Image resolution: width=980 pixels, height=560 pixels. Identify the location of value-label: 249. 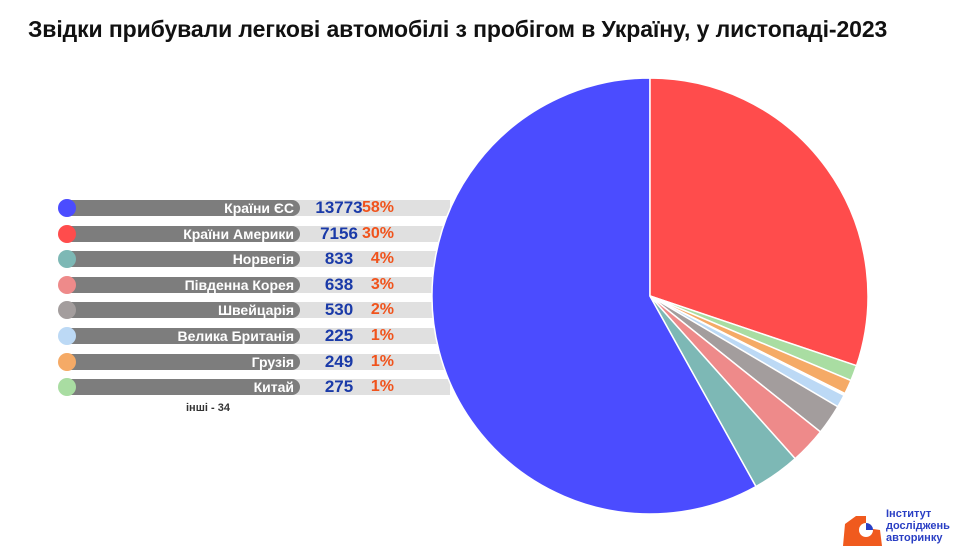
(339, 361).